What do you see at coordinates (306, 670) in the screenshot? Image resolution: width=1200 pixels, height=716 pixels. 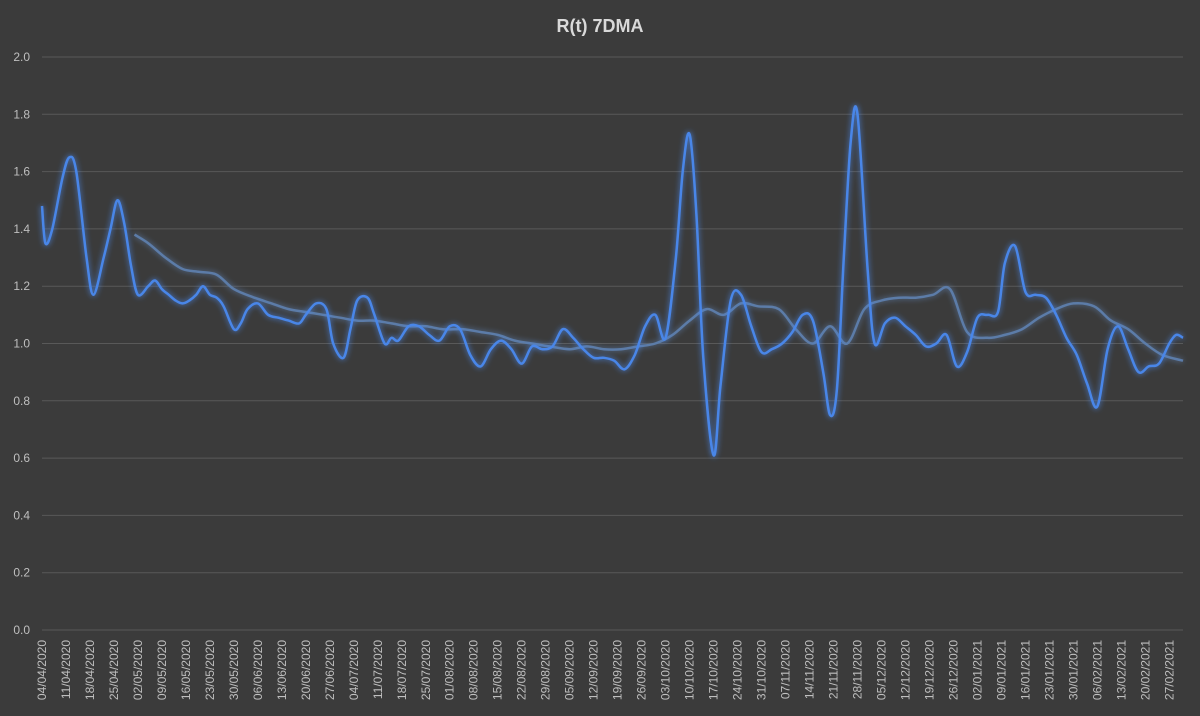 I see `x-tick-label: 20/06/2020` at bounding box center [306, 670].